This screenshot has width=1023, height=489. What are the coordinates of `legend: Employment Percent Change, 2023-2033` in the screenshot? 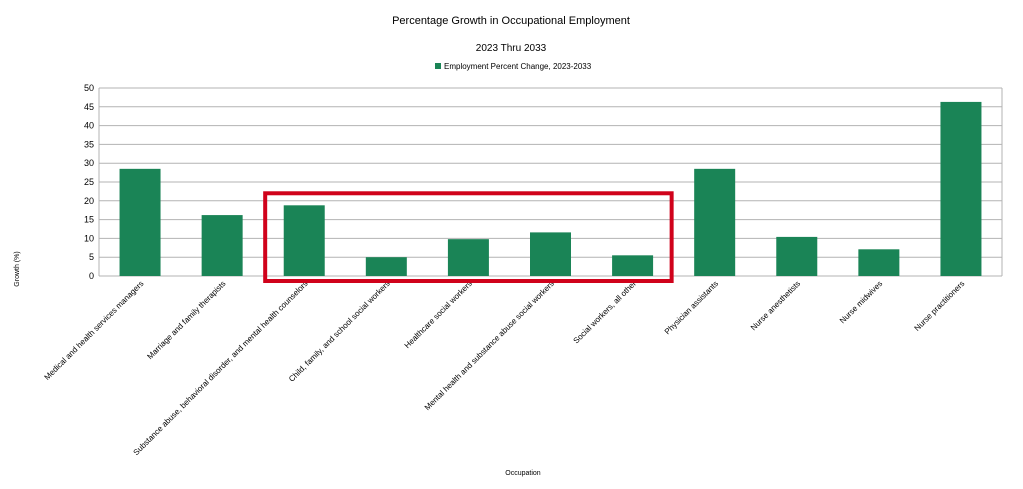 It's located at (513, 66).